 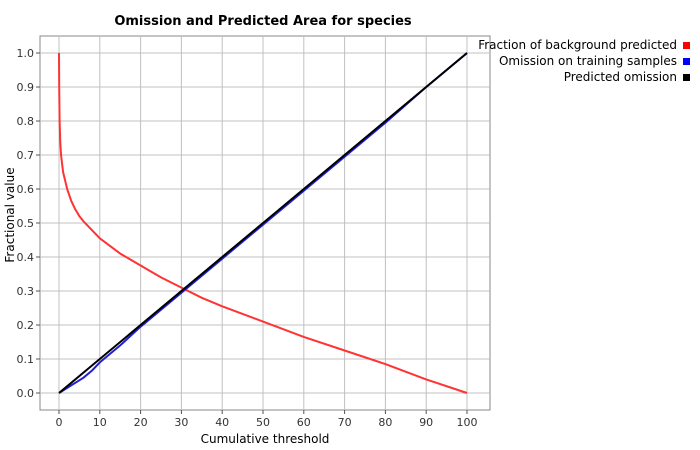 I want to click on legend-item-predicted-omission: Predicted omission, so click(x=584, y=77).